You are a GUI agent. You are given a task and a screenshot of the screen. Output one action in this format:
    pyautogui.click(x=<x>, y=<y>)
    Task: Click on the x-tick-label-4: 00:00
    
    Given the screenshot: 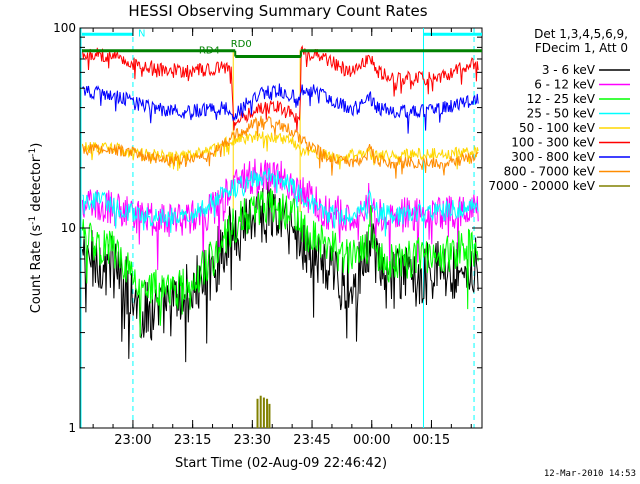 What is the action you would take?
    pyautogui.click(x=371, y=440)
    